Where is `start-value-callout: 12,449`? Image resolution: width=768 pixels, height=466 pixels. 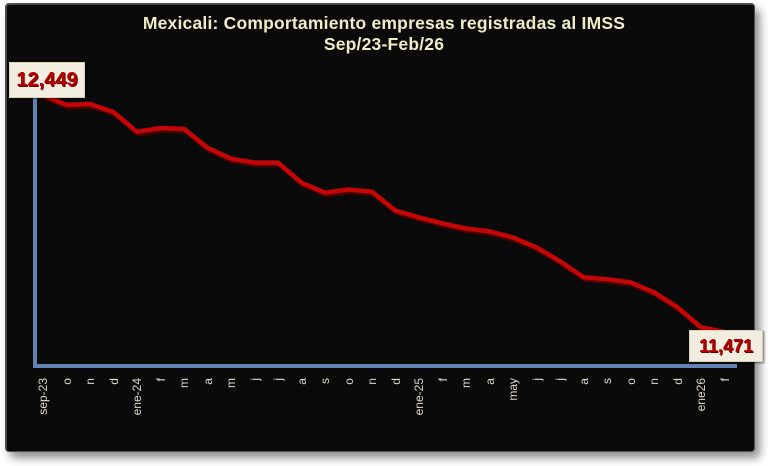
start-value-callout: 12,449 is located at coordinates (47, 80).